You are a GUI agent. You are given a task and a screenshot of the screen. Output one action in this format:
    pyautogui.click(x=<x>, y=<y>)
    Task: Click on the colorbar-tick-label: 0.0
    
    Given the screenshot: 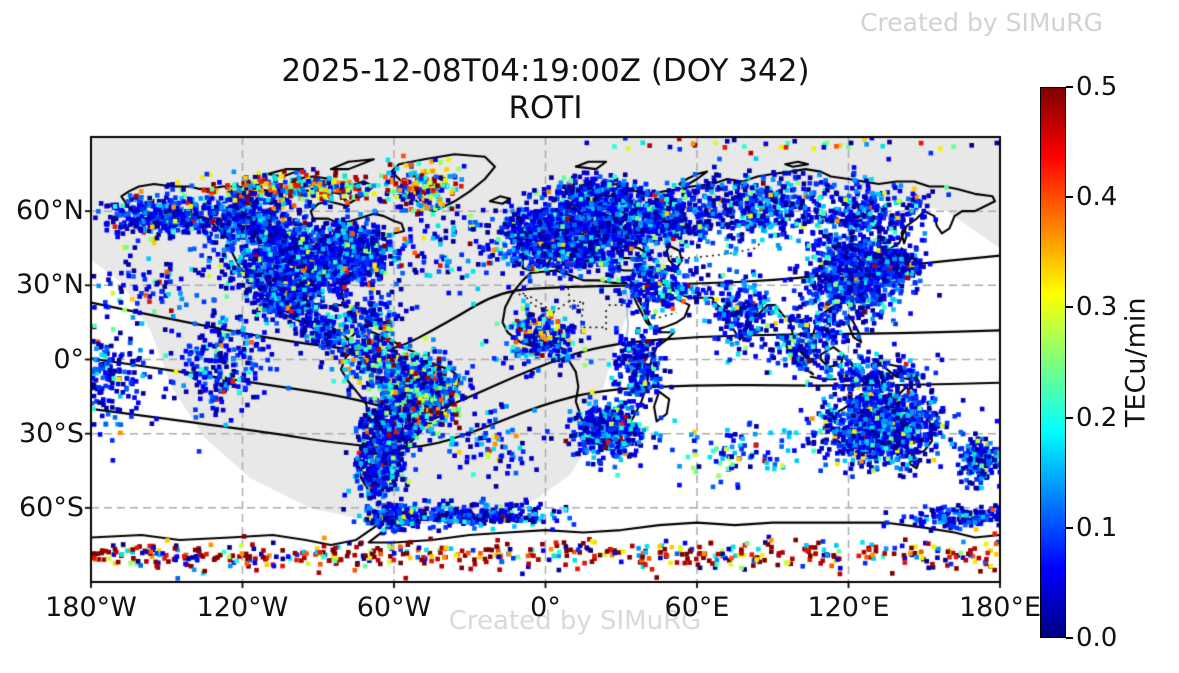 What is the action you would take?
    pyautogui.click(x=1097, y=638)
    